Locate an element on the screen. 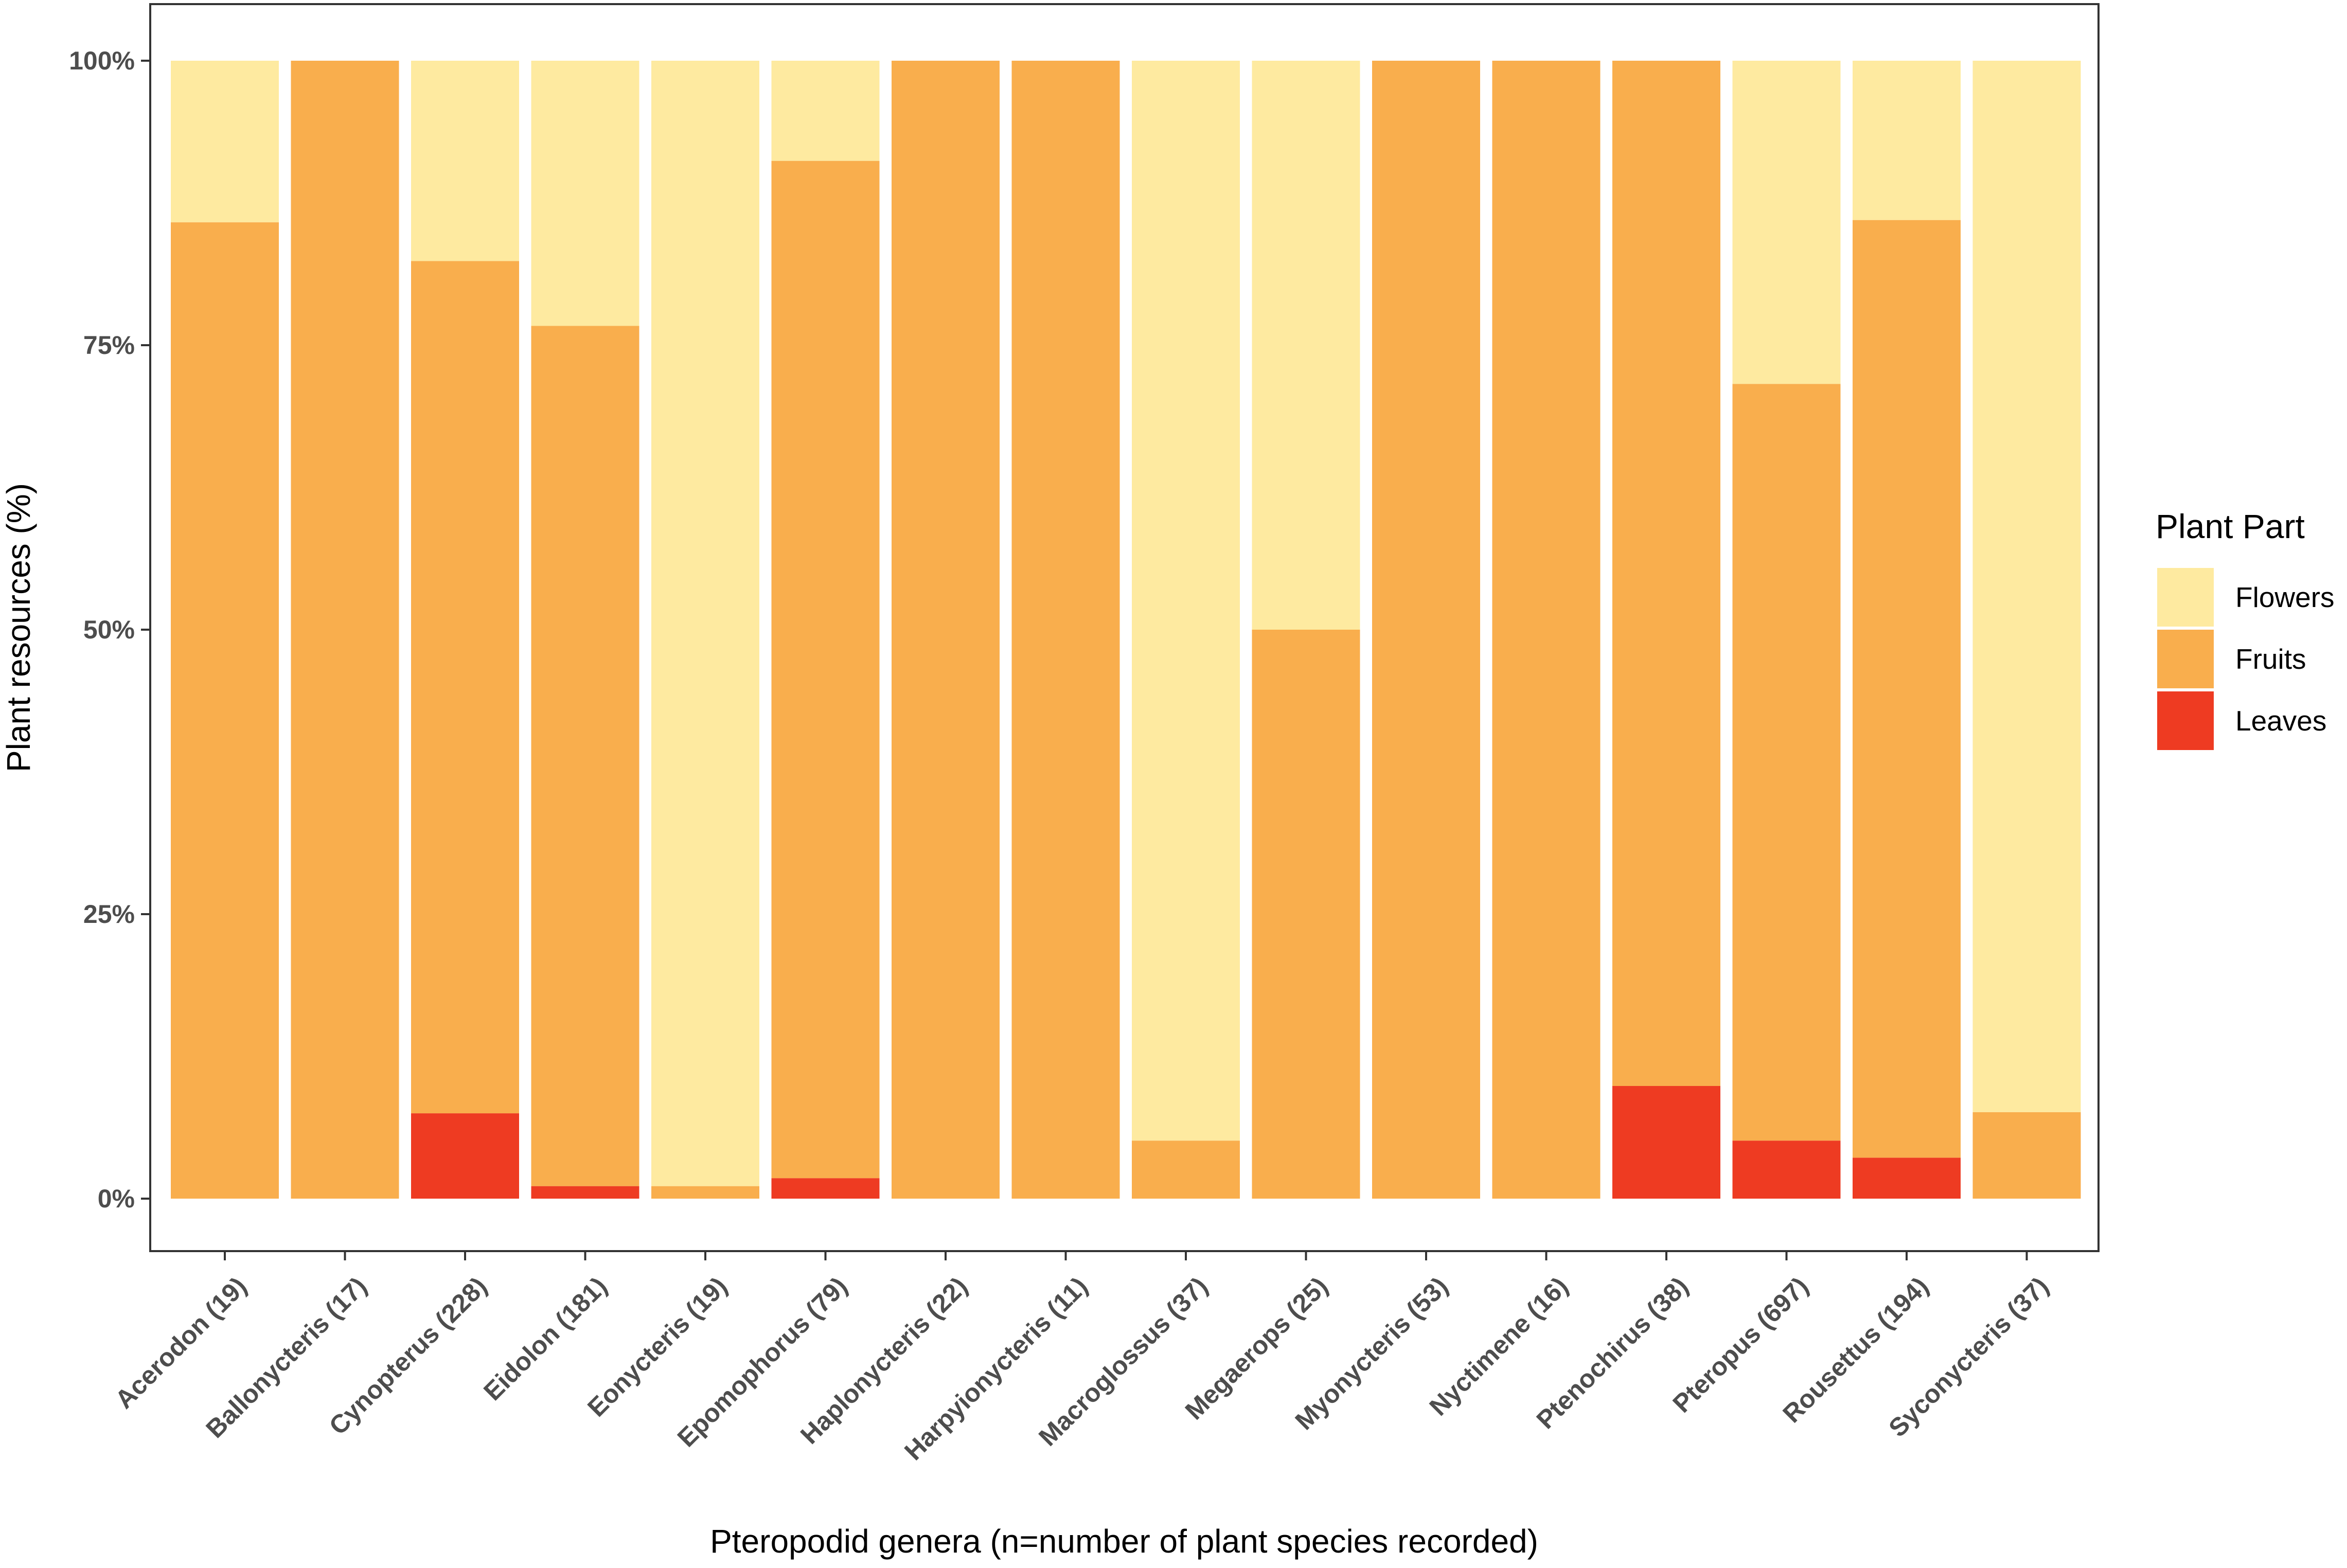  y-tick-label: 0% is located at coordinates (117, 1199).